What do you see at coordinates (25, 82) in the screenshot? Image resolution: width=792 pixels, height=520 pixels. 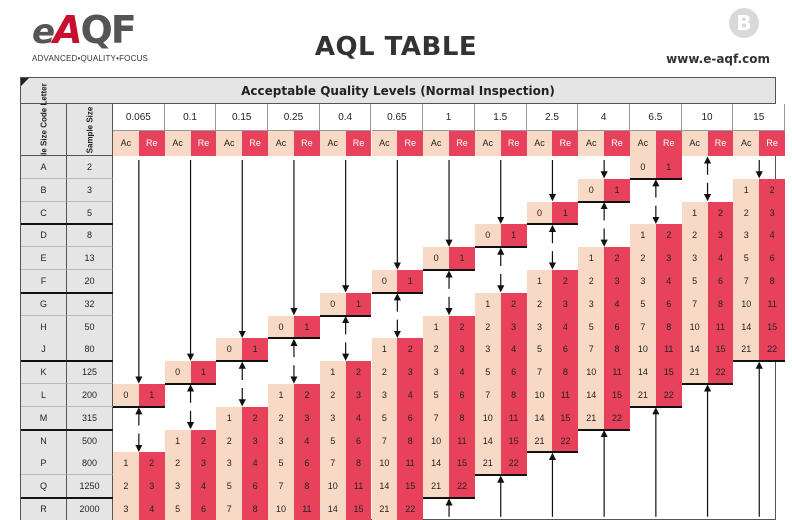 I see `corner-marker` at bounding box center [25, 82].